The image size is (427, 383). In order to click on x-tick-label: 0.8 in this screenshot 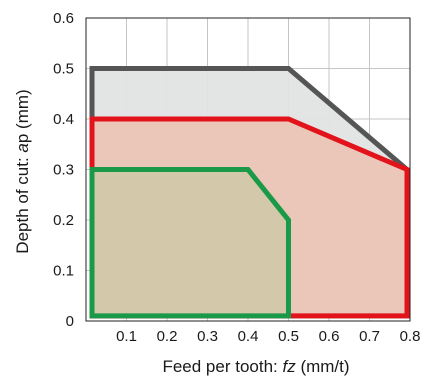, I will do `click(410, 336)`.